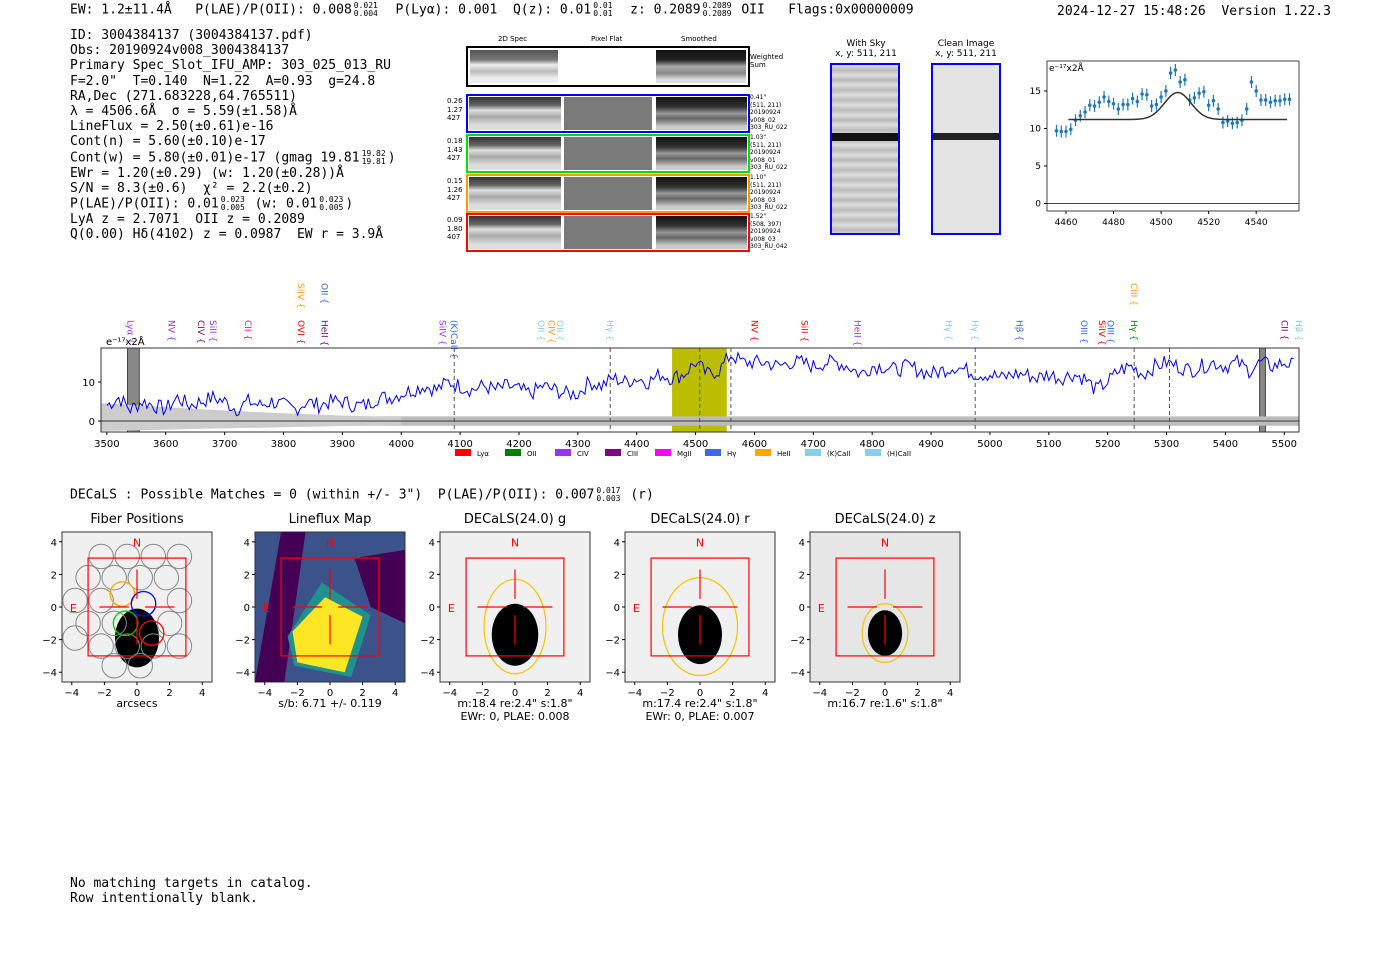 This screenshot has width=1400, height=953. I want to click on x-tick-label: 5100, so click(1048, 444).